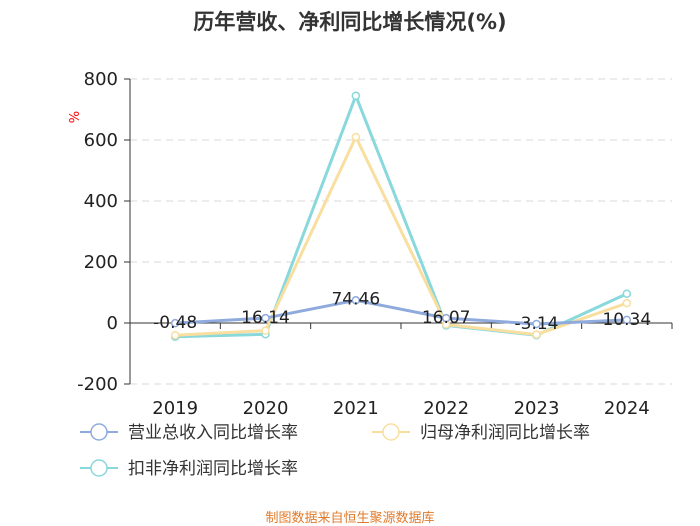  I want to click on data-label: 16.07, so click(446, 318).